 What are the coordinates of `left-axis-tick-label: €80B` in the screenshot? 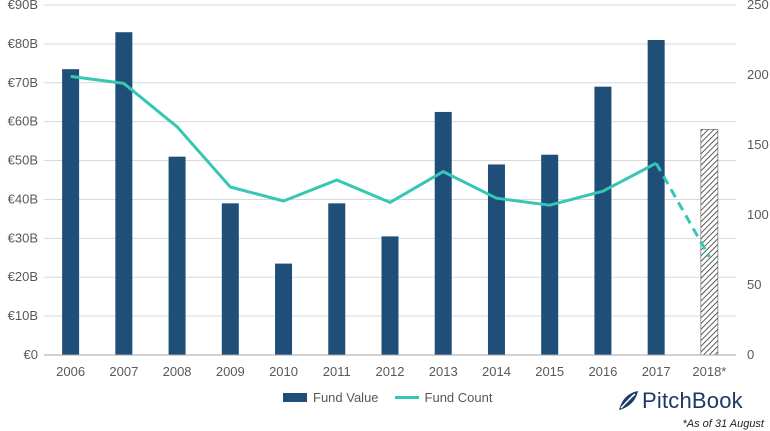 It's located at (23, 43).